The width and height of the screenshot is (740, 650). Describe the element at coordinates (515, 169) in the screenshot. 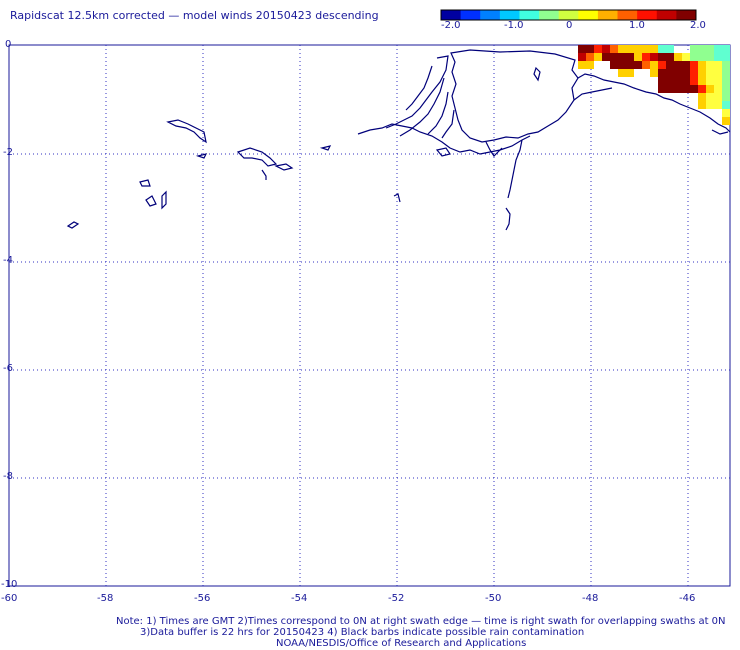

I see `coast-para-estuary` at that location.